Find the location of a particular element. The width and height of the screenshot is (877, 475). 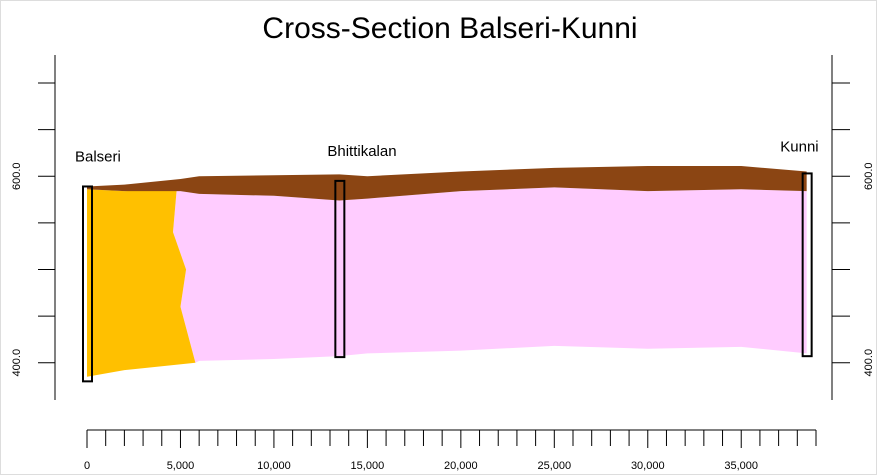

y-tick-label-right: 600.0 is located at coordinates (869, 176).